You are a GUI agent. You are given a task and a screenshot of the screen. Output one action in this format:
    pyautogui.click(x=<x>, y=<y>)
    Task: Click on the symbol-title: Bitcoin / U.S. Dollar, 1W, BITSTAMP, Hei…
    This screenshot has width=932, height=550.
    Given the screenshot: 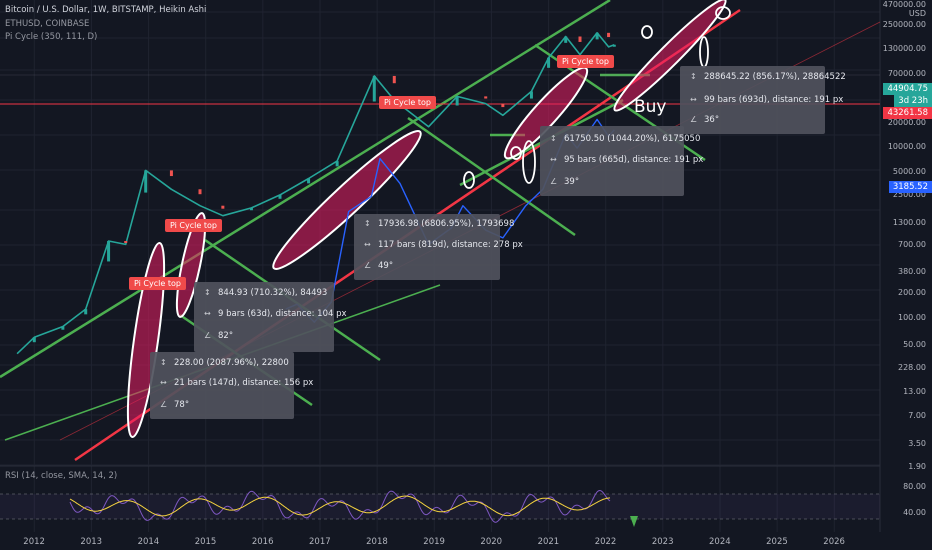 What is the action you would take?
    pyautogui.click(x=106, y=10)
    